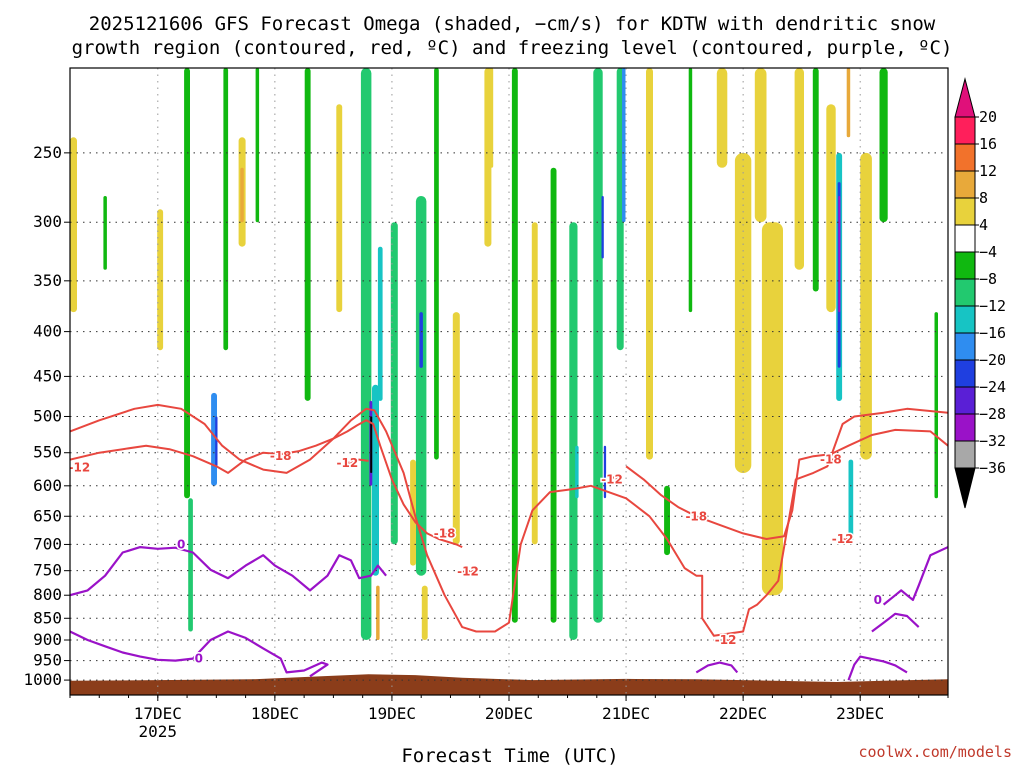 The image size is (1024, 768). What do you see at coordinates (980, 293) in the screenshot?
I see `colorbar: 20 16 12 8 4 −4 −8 −12 −16 −20 −24 −28 −32 −36` at bounding box center [980, 293].